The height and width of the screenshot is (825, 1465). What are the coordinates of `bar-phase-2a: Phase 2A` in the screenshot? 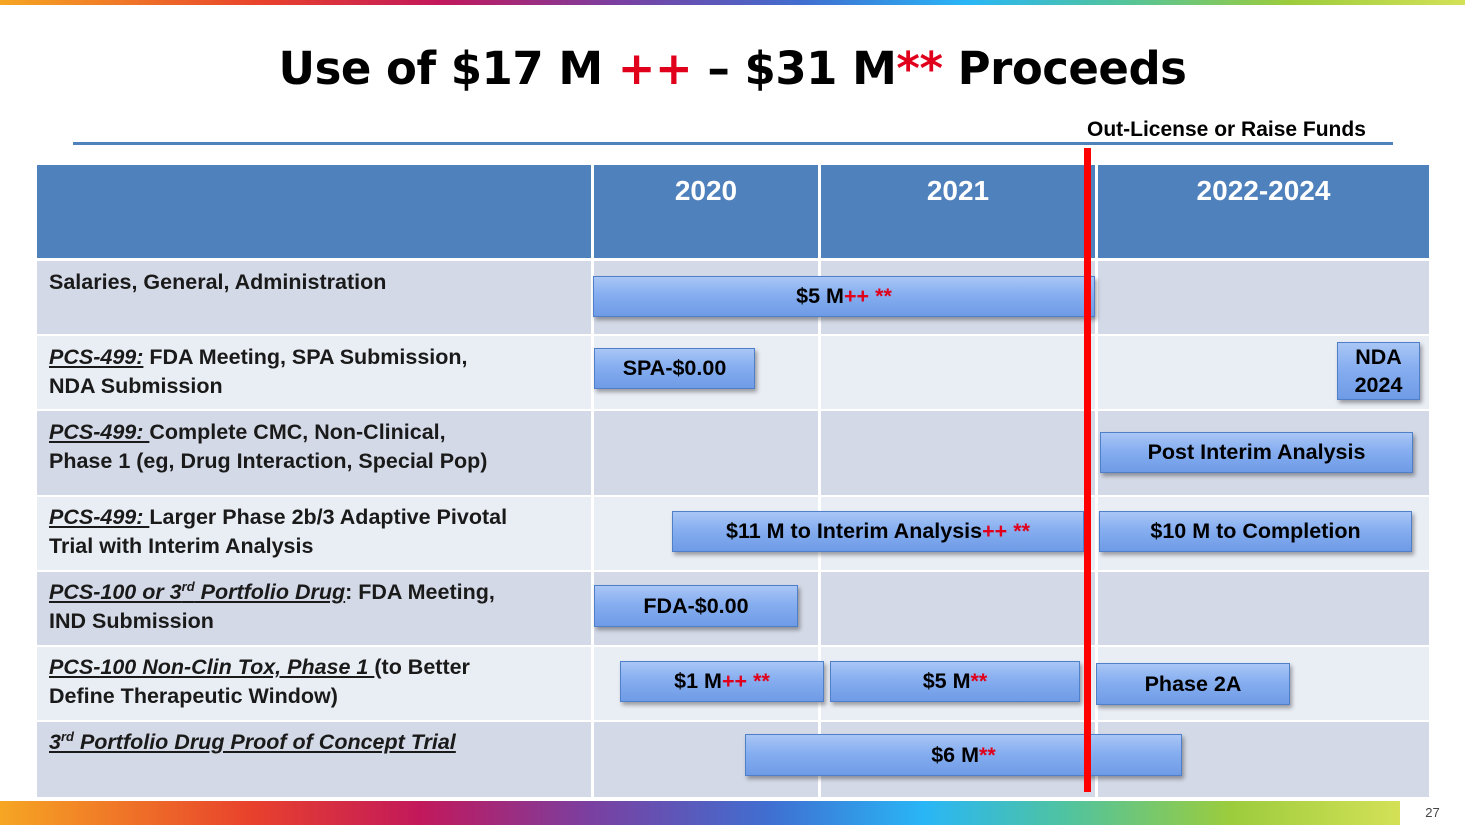 It's located at (1193, 684).